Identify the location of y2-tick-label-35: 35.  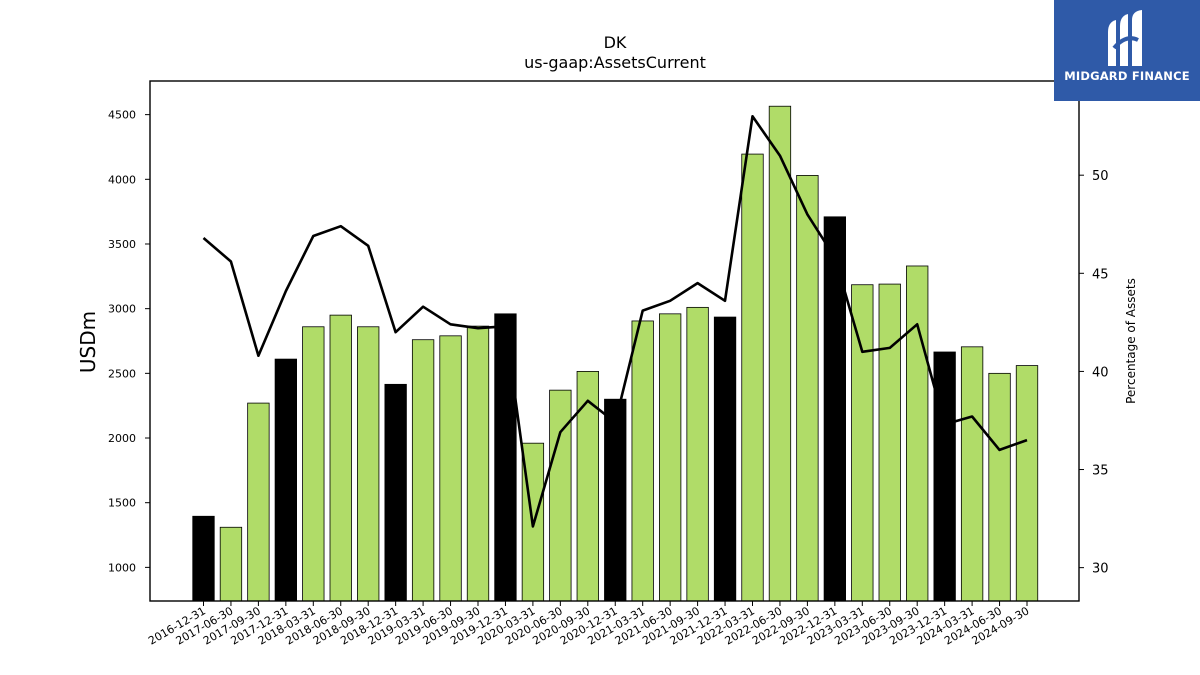
(1100, 471).